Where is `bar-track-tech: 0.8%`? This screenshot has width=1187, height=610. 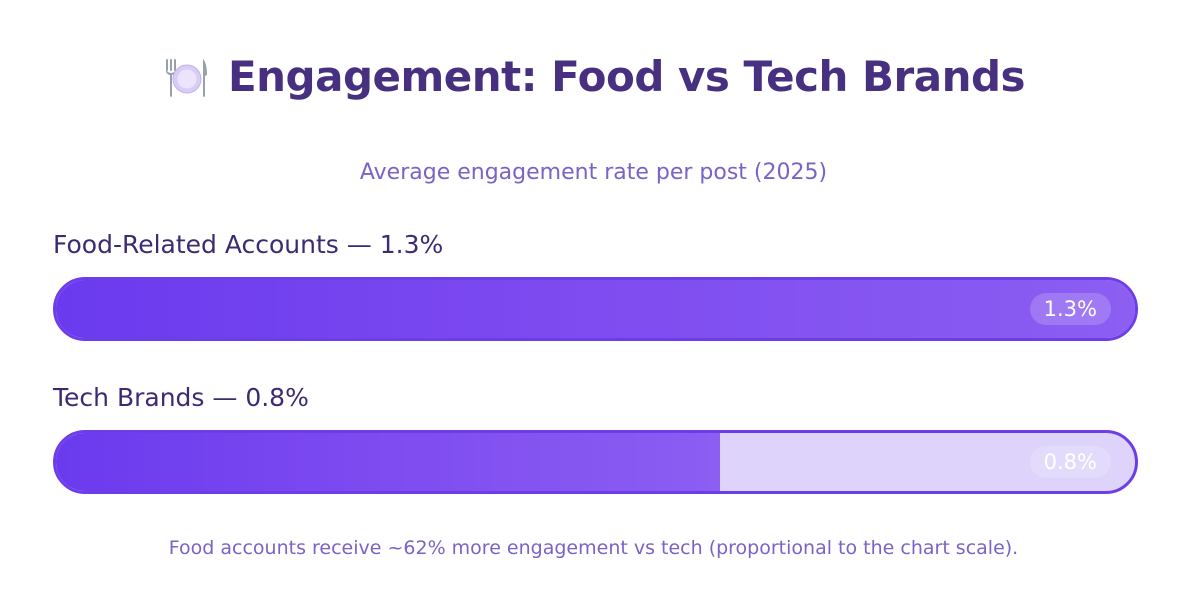 bar-track-tech: 0.8% is located at coordinates (595, 462).